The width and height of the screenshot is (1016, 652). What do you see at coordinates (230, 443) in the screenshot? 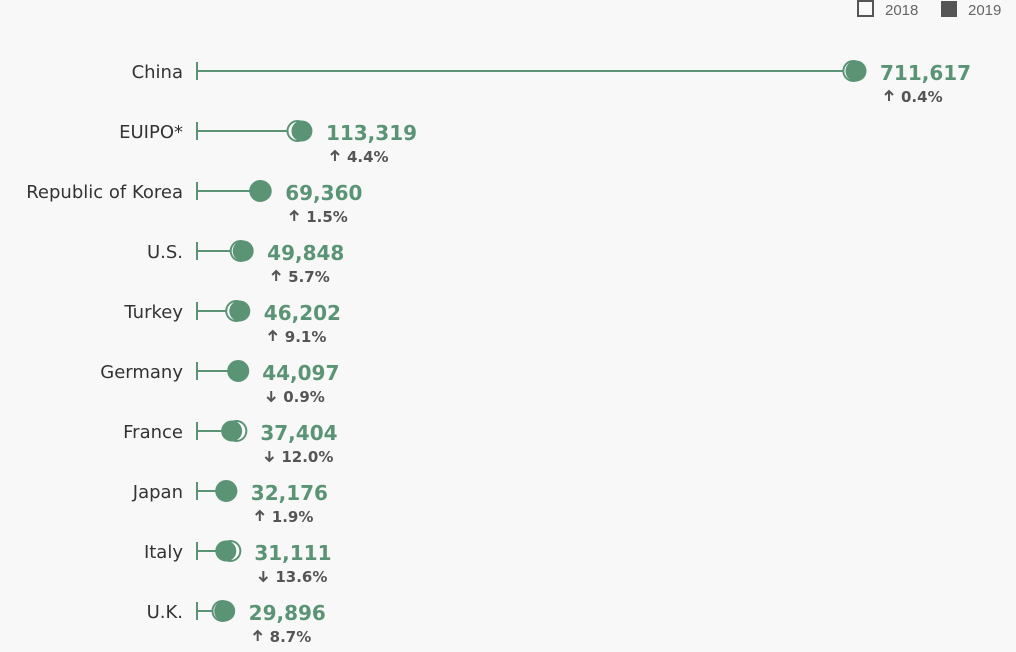
I see `chart-row: France 37,404 12.0%` at bounding box center [230, 443].